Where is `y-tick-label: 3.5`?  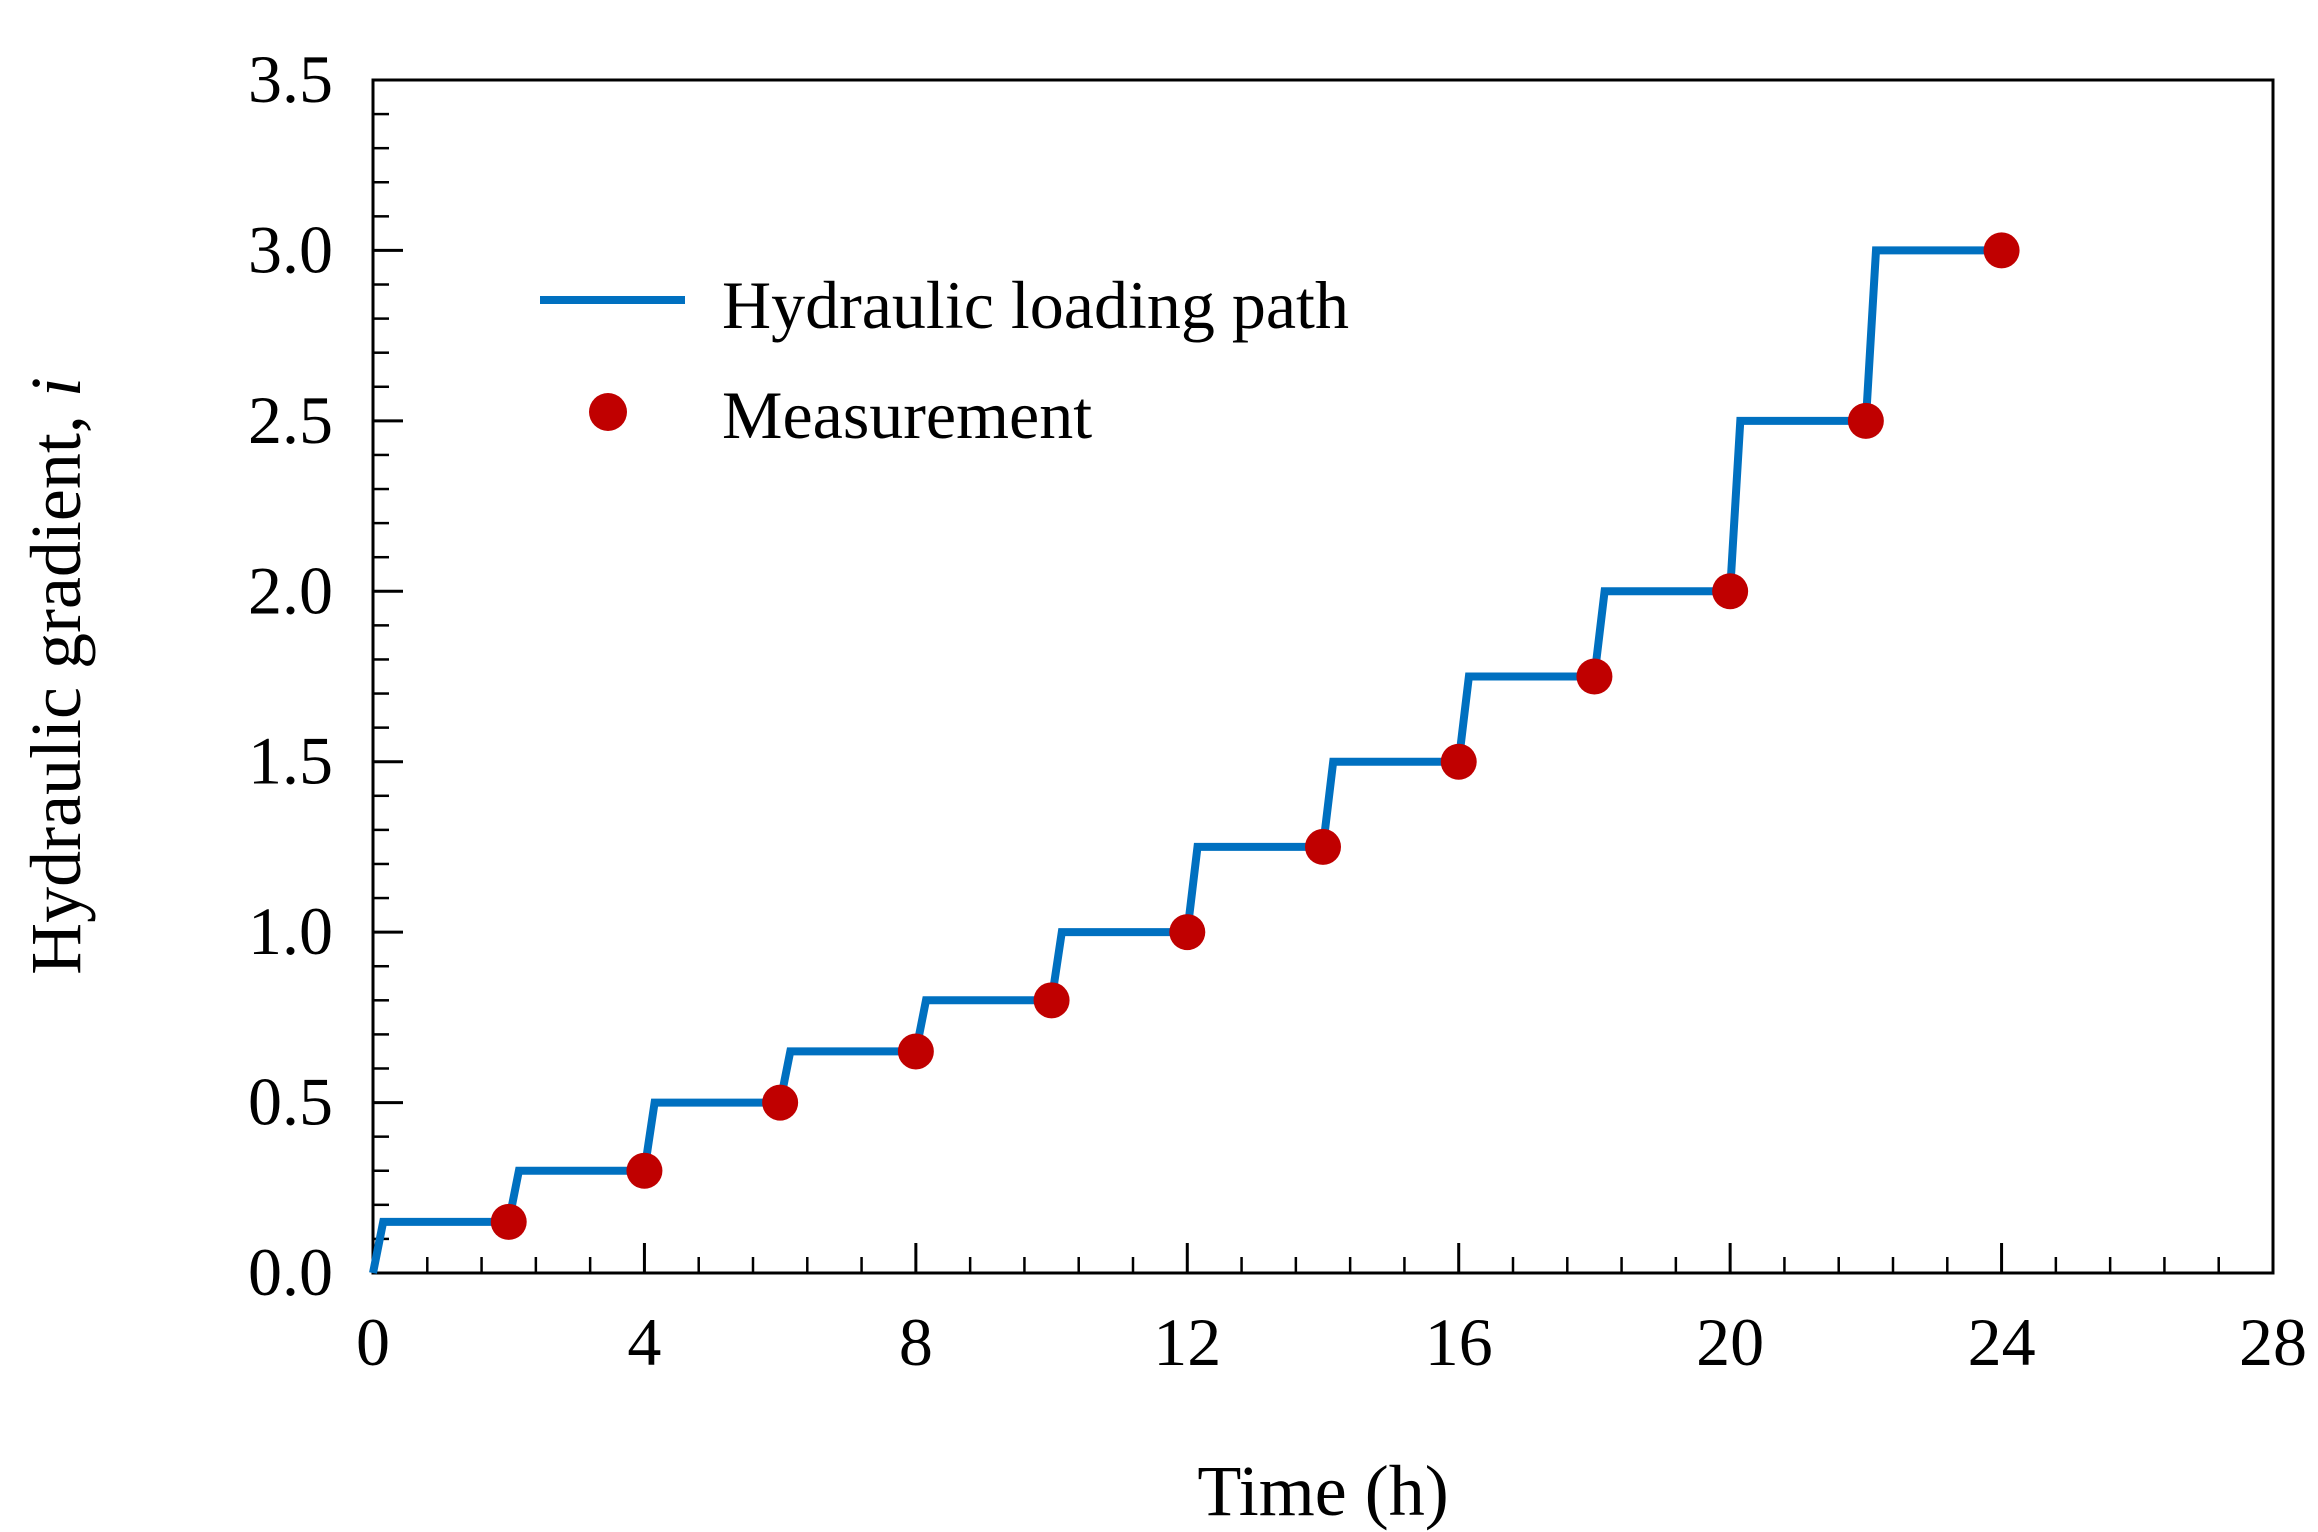
y-tick-label: 3.5 is located at coordinates (290, 79).